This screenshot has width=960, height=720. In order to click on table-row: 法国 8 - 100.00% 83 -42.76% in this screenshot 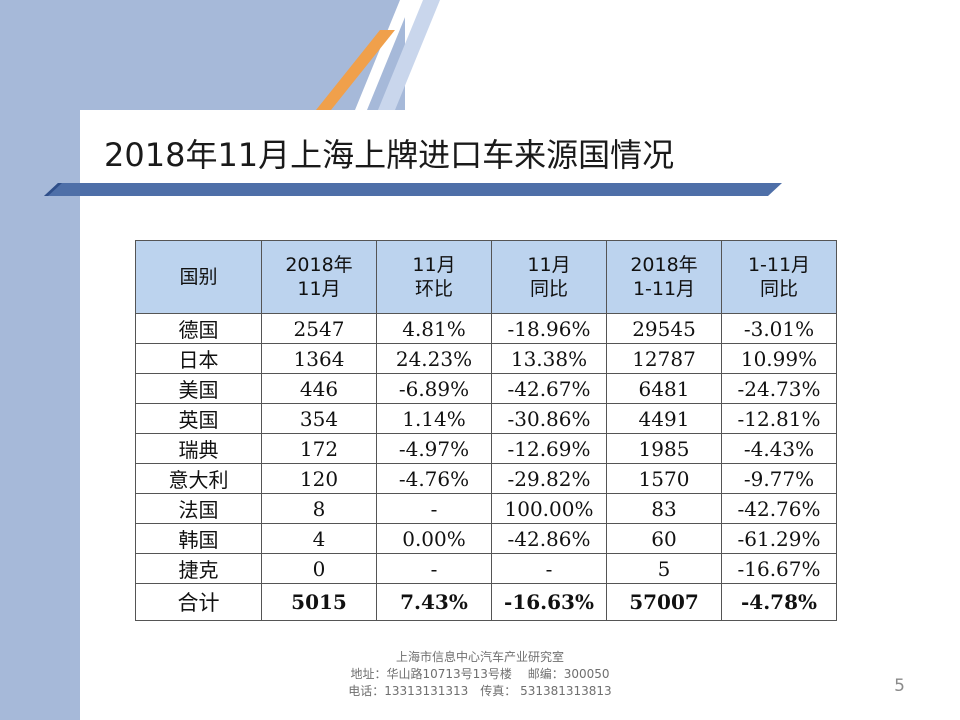, I will do `click(486, 508)`.